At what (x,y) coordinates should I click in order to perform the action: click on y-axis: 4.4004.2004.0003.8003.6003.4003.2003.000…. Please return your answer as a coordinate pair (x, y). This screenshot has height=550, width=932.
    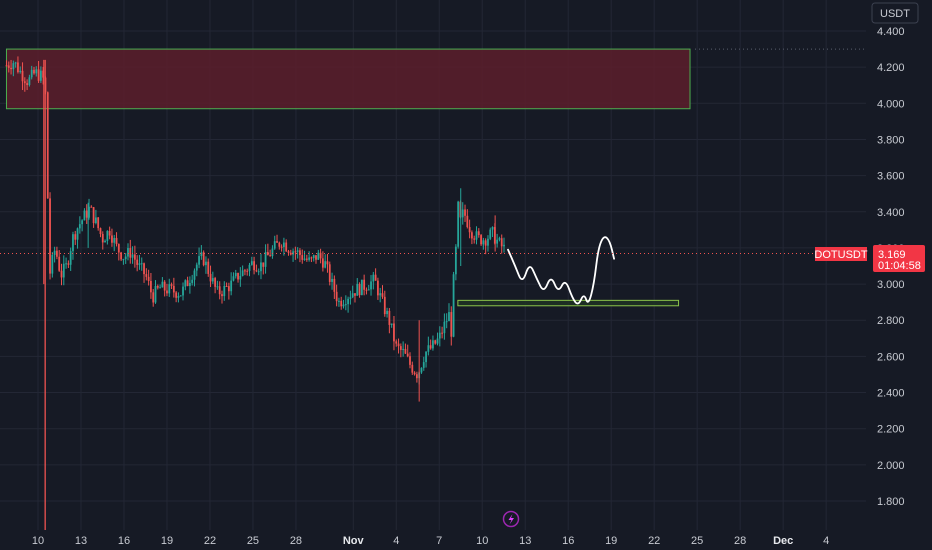
    Looking at the image, I should click on (891, 267).